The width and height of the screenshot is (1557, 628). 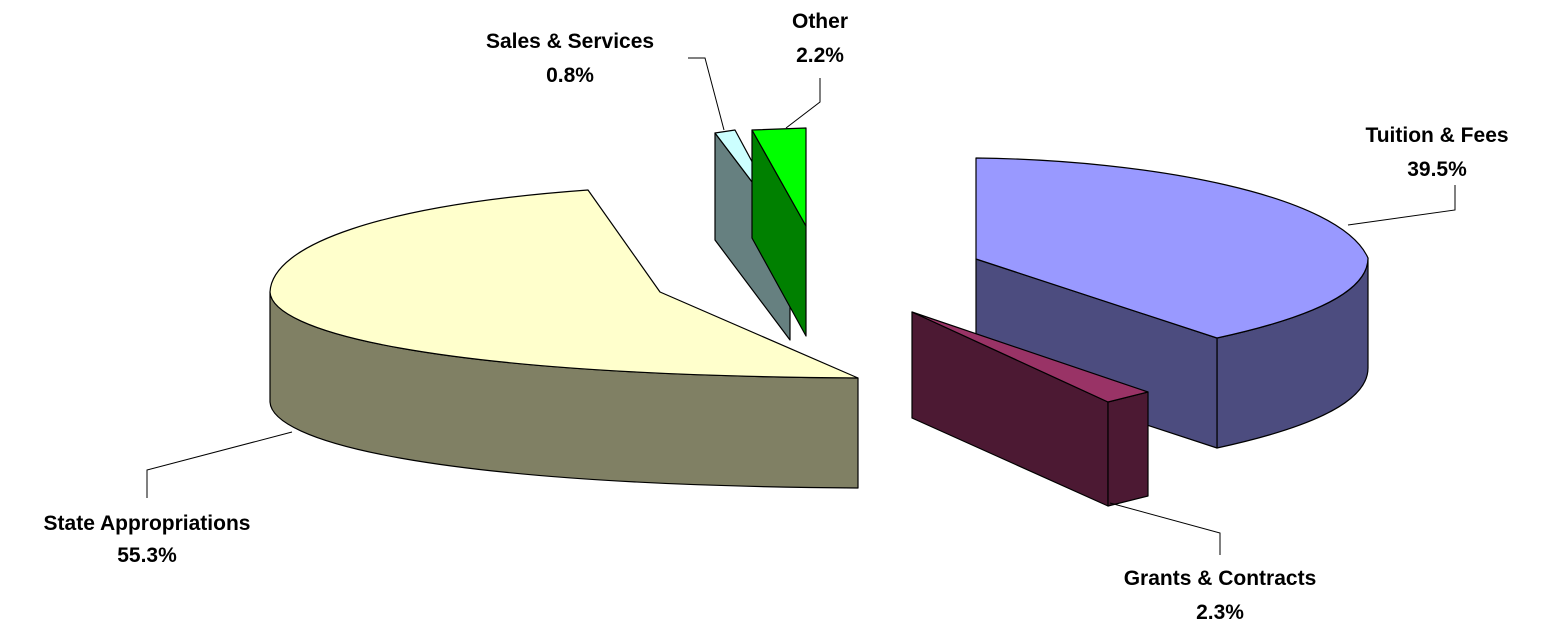 What do you see at coordinates (1220, 612) in the screenshot?
I see `label-grants-contracts-value: 2.3%` at bounding box center [1220, 612].